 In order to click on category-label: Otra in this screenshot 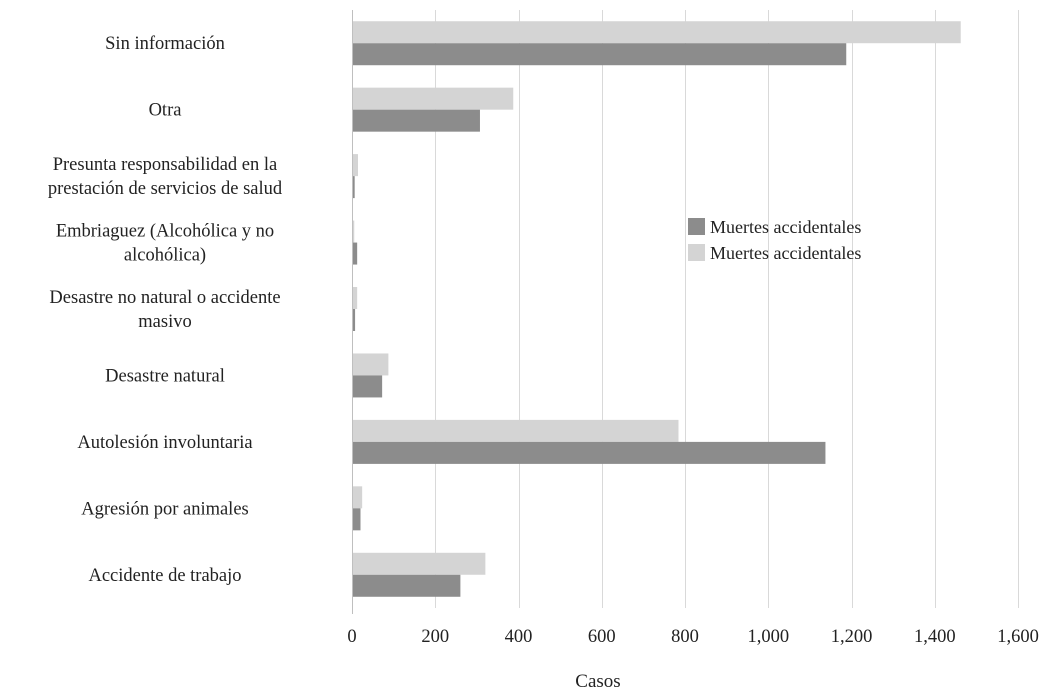, I will do `click(165, 111)`.